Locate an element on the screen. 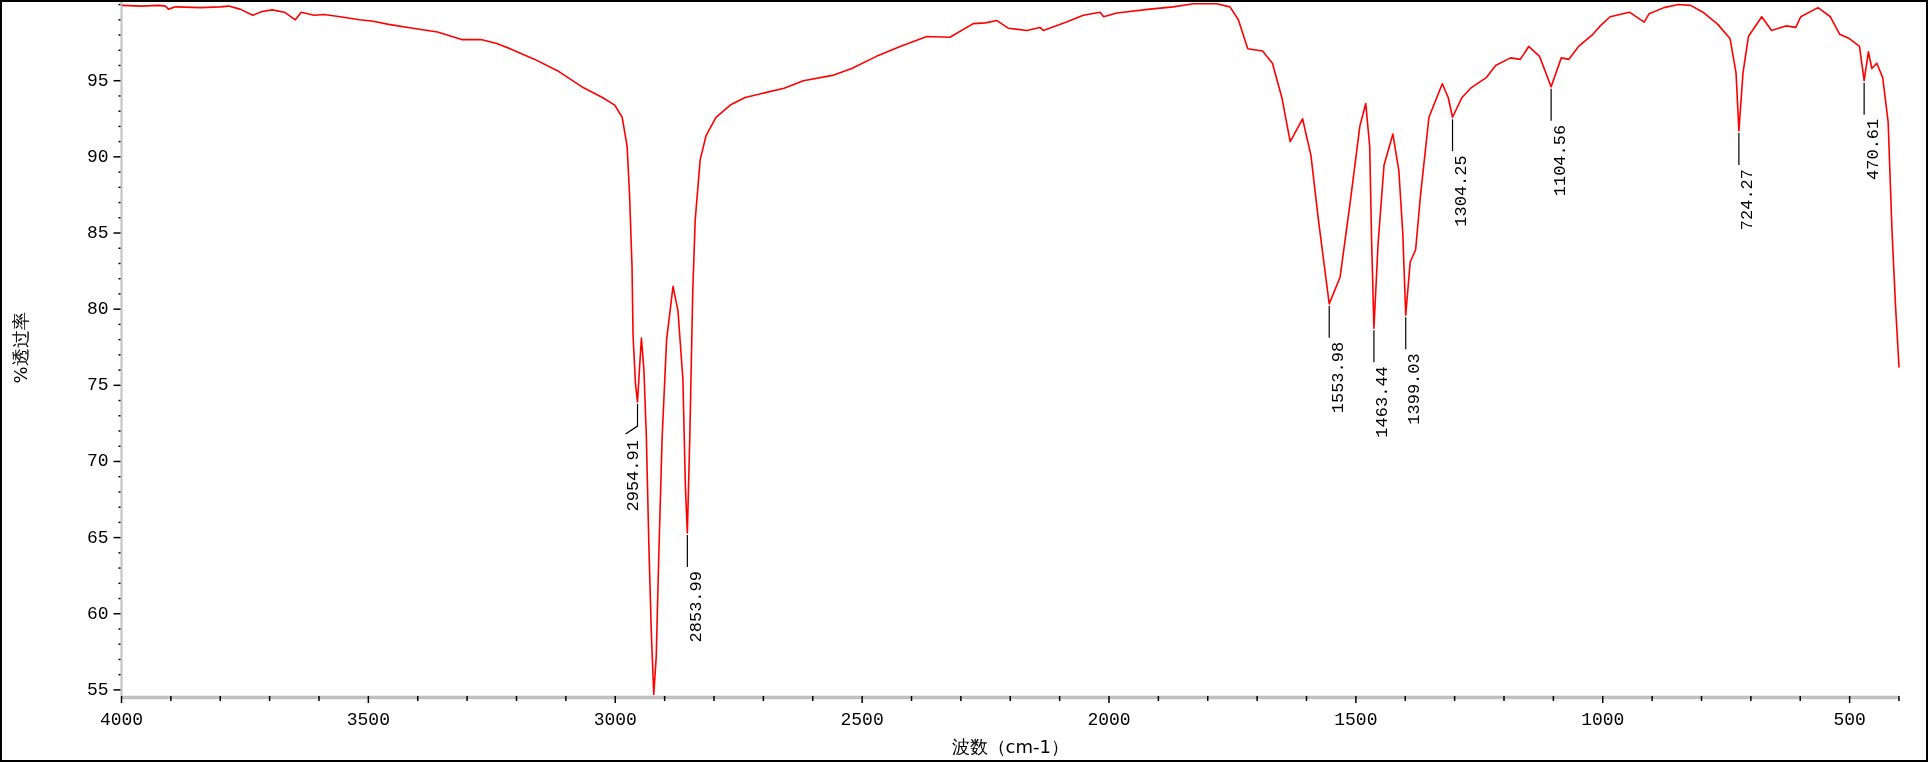  x-tick-label: 2500 is located at coordinates (862, 720).